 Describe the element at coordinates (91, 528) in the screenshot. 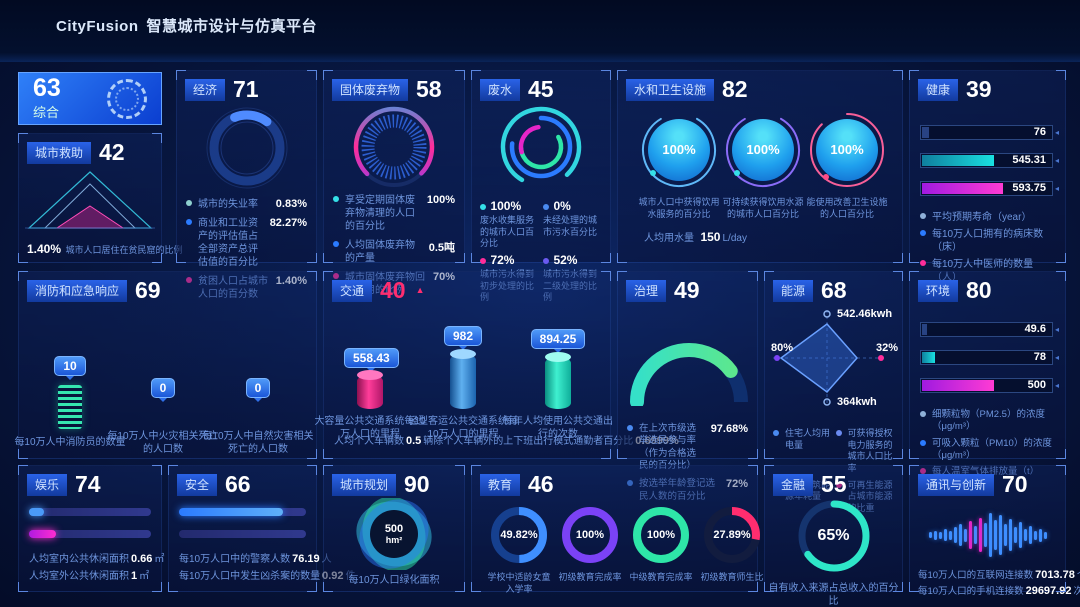

I see `panel-recreation: 娱乐 74 人均室内公共休闲面积 0.66 ㎡ 人均室外公共休闲面积 1 ㎡` at that location.